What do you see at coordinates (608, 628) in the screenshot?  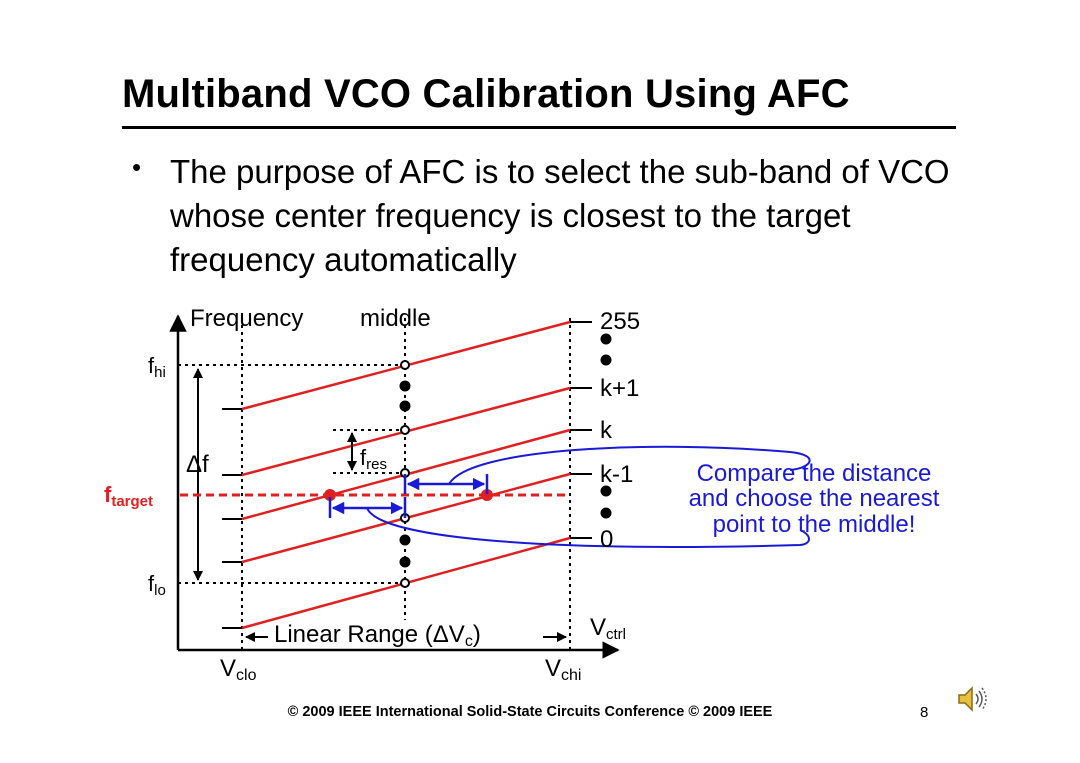 I see `vctrl-label: Vctrl` at bounding box center [608, 628].